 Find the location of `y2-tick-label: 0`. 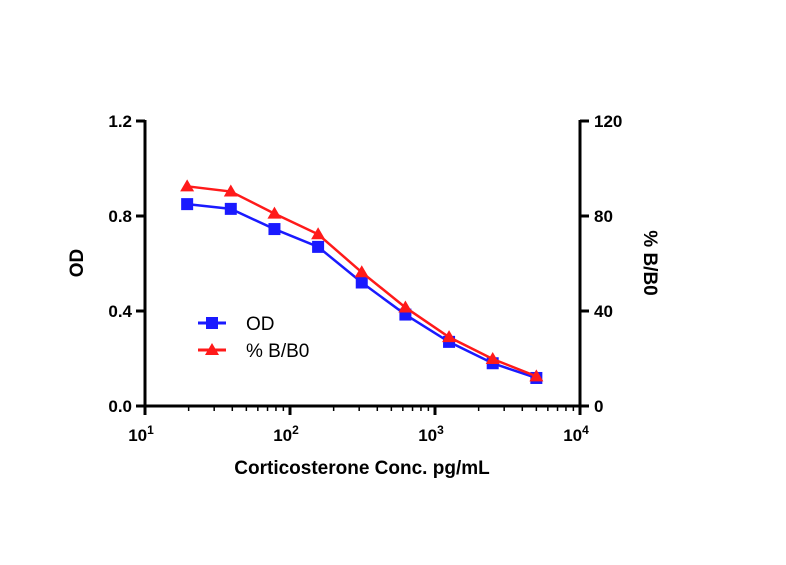

y2-tick-label: 0 is located at coordinates (598, 406).